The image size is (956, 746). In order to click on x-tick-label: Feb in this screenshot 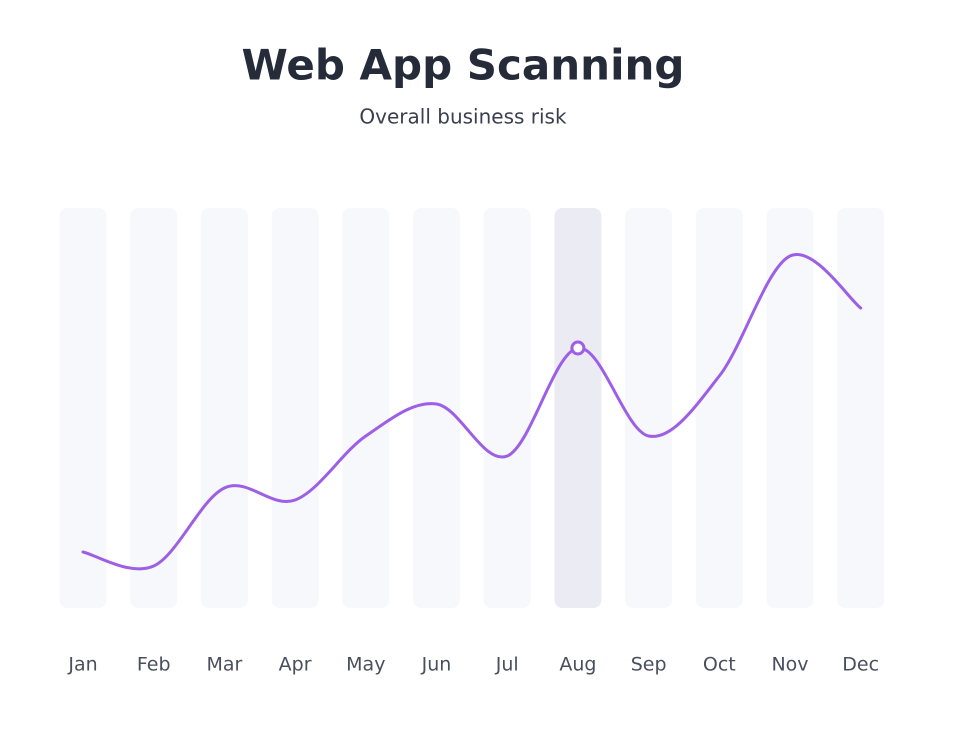, I will do `click(154, 665)`.